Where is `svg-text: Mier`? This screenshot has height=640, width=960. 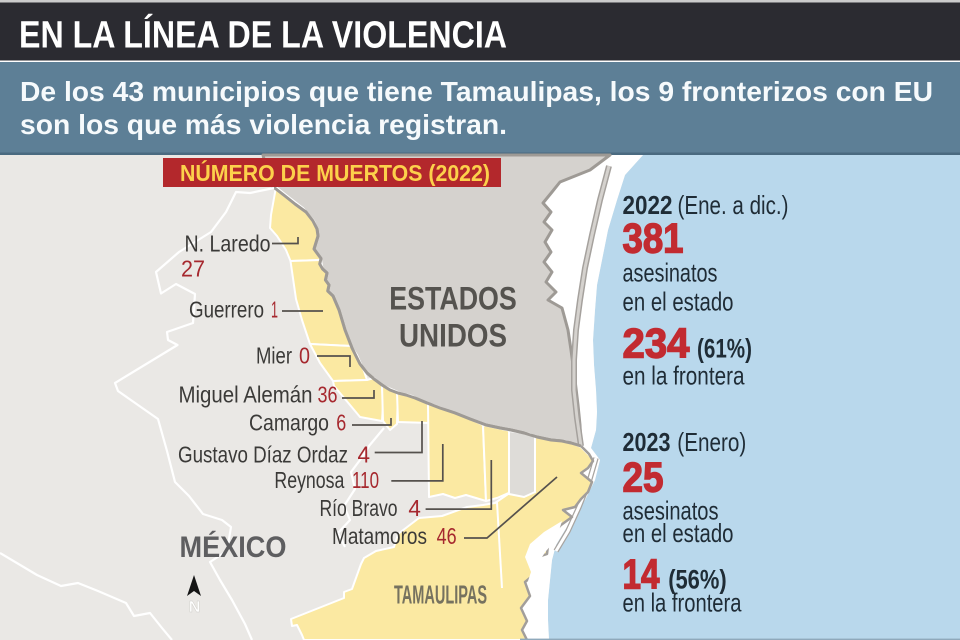 svg-text: Mier is located at coordinates (274, 356).